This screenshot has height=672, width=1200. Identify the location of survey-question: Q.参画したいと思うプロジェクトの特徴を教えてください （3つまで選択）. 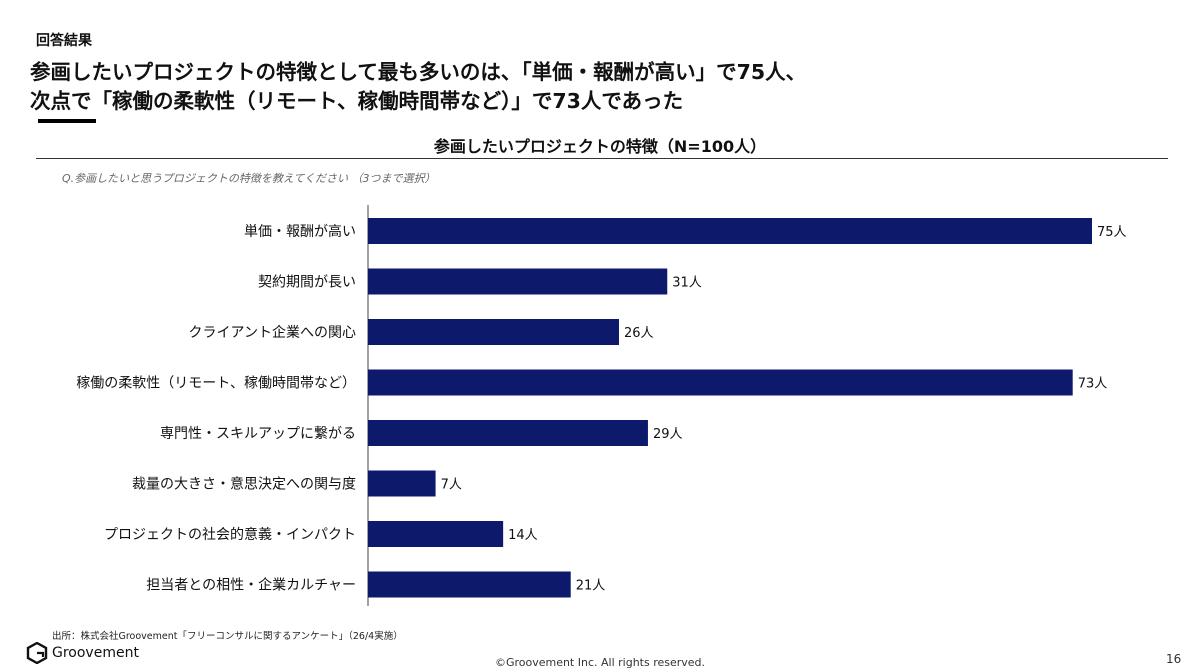
(249, 178).